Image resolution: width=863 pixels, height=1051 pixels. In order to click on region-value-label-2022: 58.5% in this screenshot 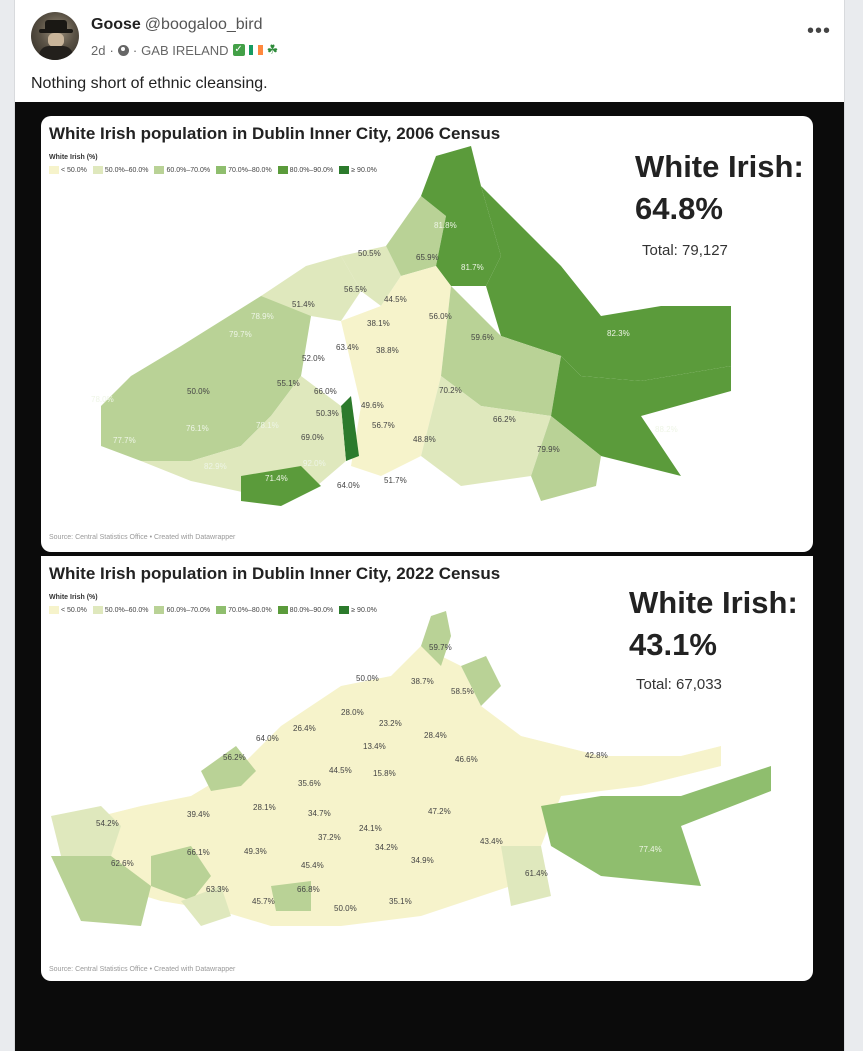, I will do `click(462, 691)`.